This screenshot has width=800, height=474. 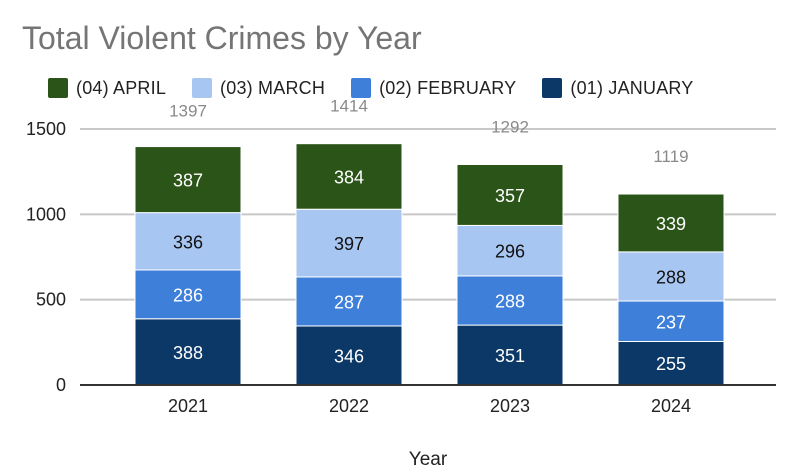 What do you see at coordinates (222, 38) in the screenshot?
I see `chart-title: Total Violent Crimes by Year` at bounding box center [222, 38].